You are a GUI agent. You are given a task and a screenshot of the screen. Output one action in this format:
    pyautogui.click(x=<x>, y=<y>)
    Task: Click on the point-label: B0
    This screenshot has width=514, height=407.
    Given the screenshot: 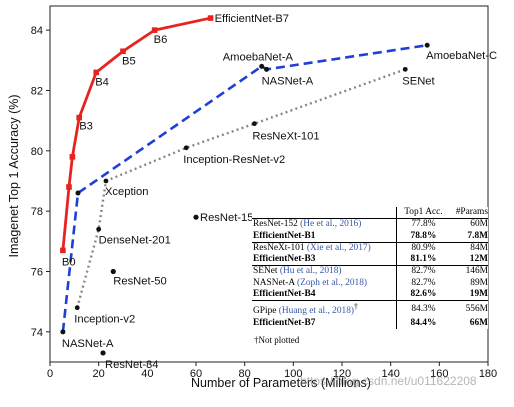 What is the action you would take?
    pyautogui.click(x=69, y=262)
    